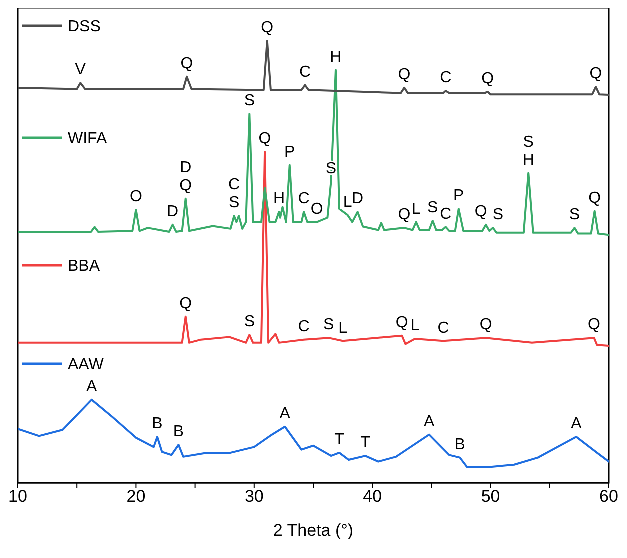  What do you see at coordinates (18, 496) in the screenshot?
I see `x-tick-label: 10` at bounding box center [18, 496].